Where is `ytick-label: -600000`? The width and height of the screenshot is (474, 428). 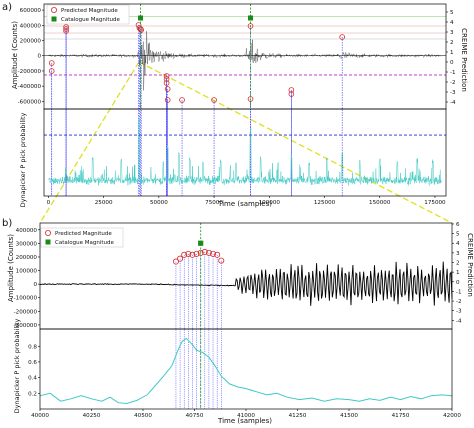
ytick-label: -600000 is located at coordinates (30, 102).